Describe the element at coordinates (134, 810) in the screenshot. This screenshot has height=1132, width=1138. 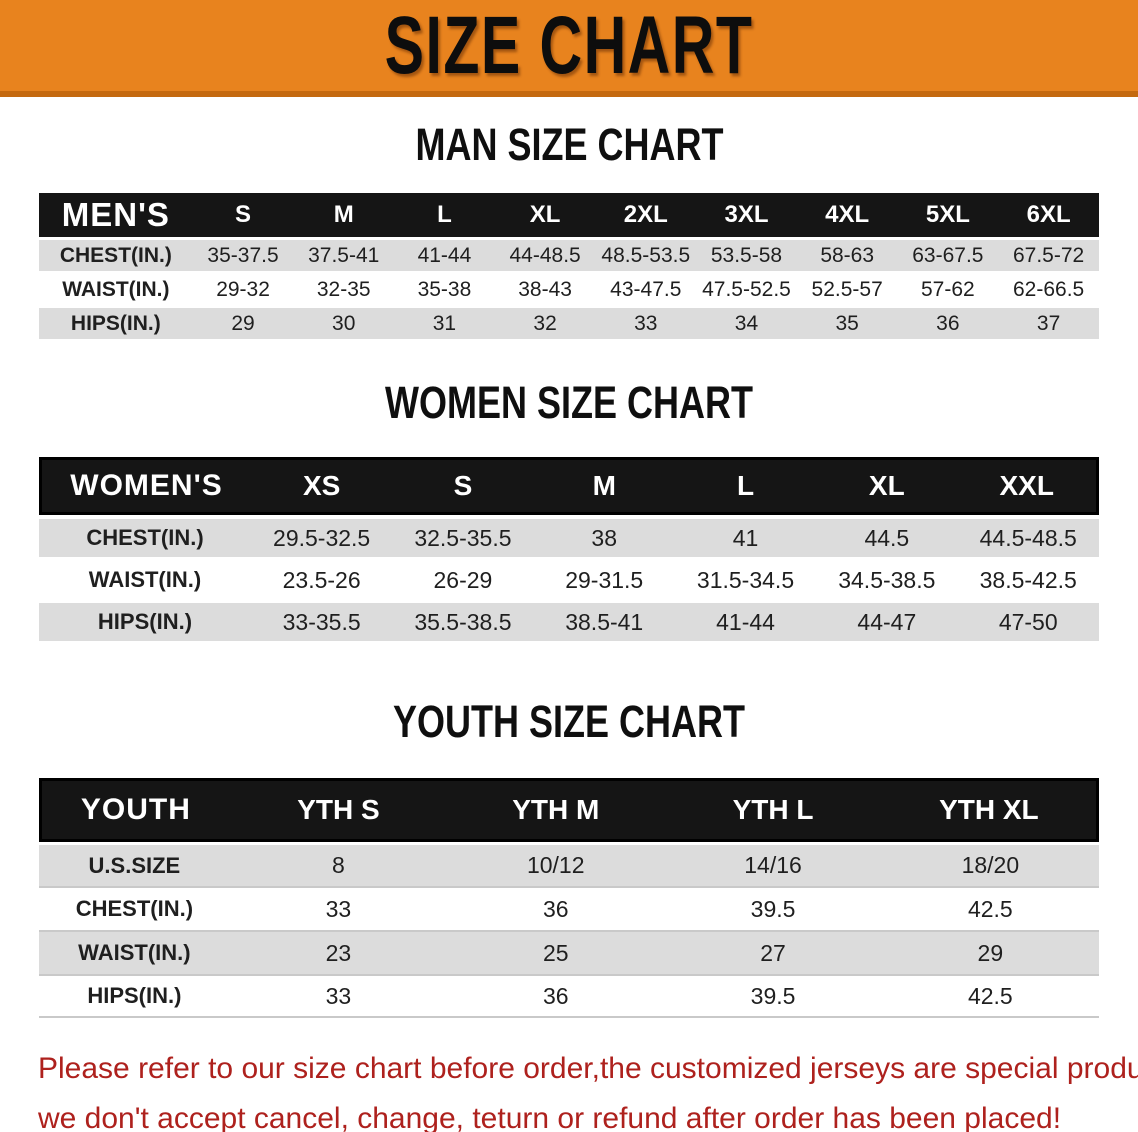
I see `youth-table-label: YOUTH` at that location.